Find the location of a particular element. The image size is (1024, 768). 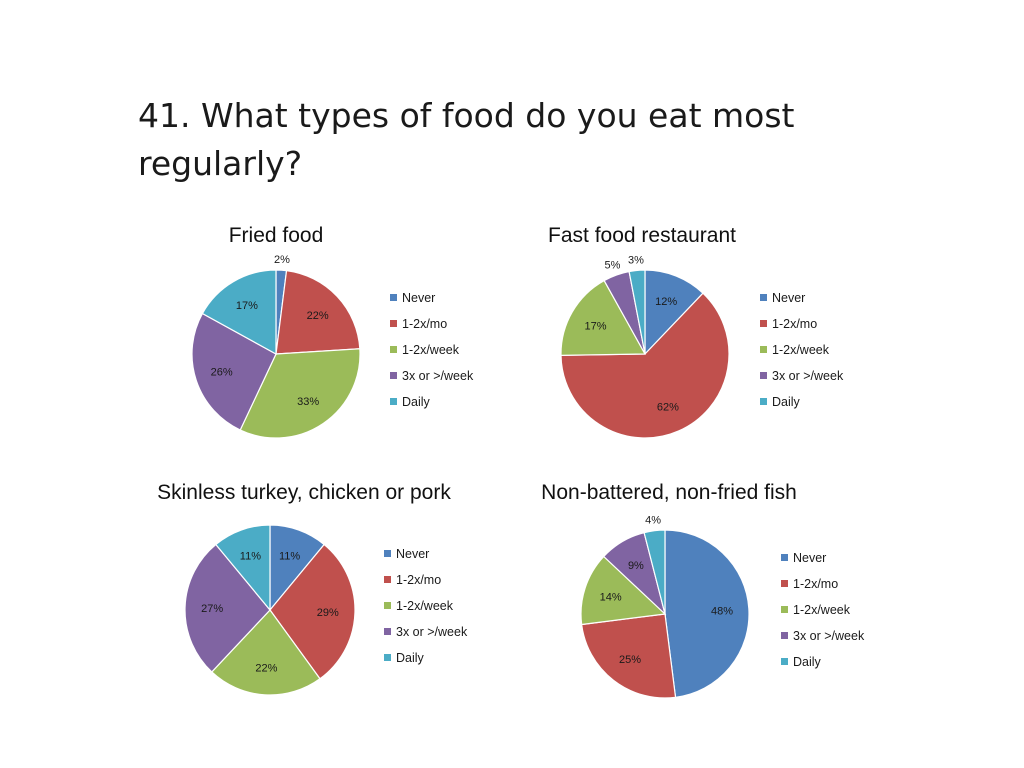

data-label: 3% is located at coordinates (636, 260).